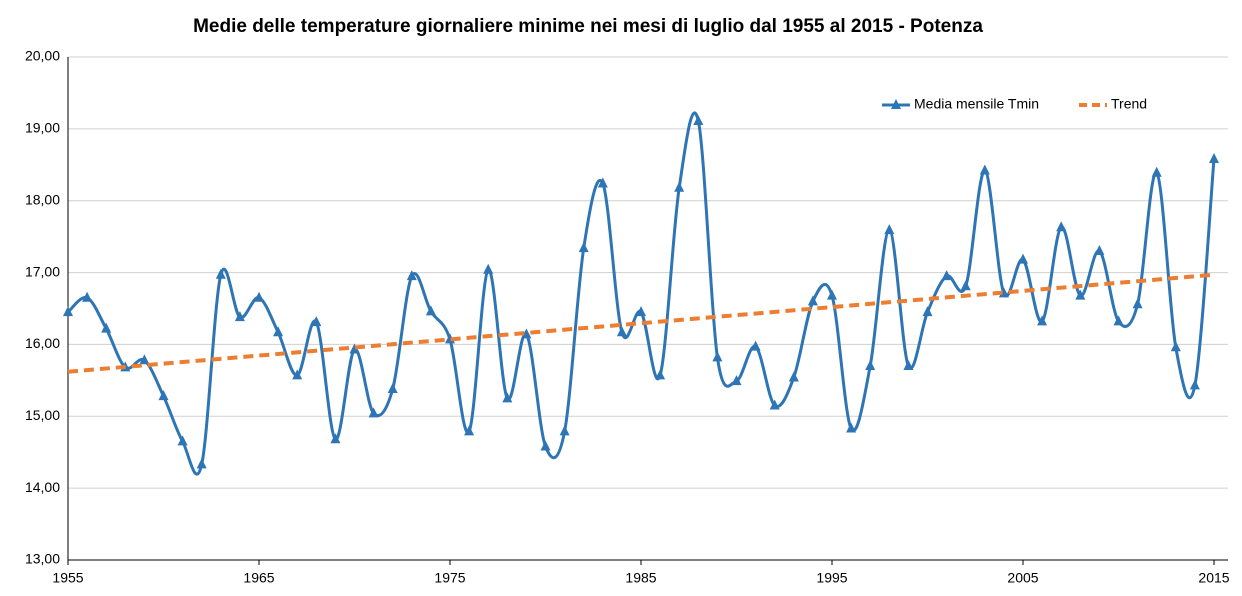 This screenshot has width=1242, height=596. What do you see at coordinates (1129, 104) in the screenshot?
I see `legend-label: Trend` at bounding box center [1129, 104].